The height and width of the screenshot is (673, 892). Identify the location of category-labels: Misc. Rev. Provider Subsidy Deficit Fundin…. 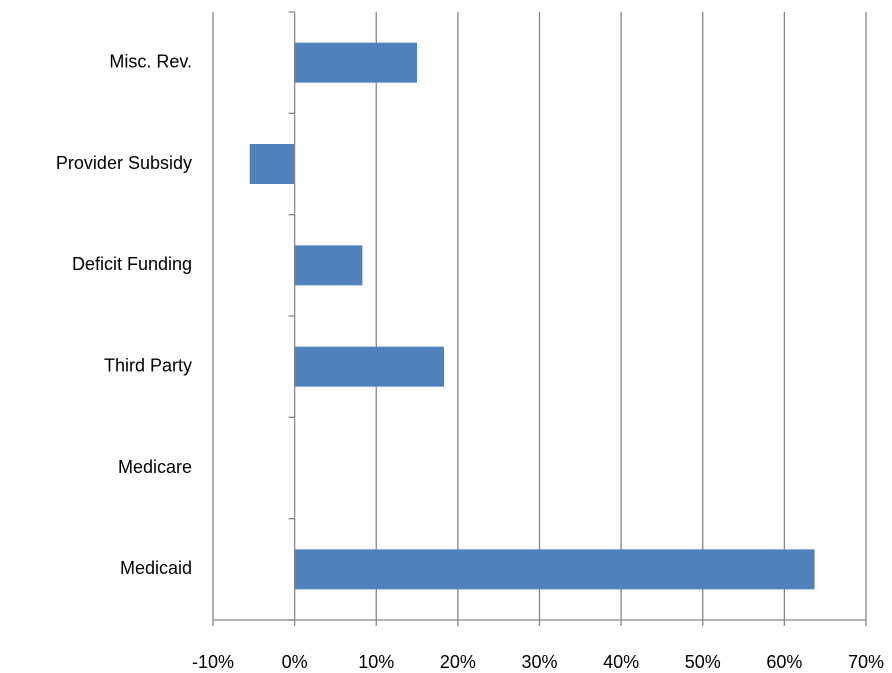
(124, 314).